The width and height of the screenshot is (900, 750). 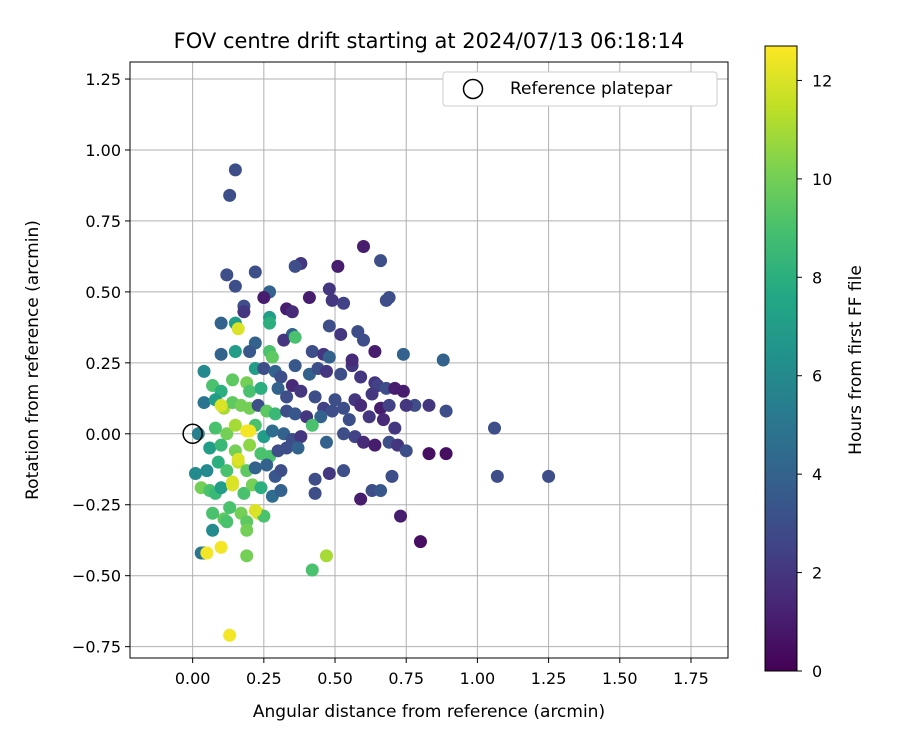 What do you see at coordinates (822, 80) in the screenshot?
I see `colorbar-tick-label: 12` at bounding box center [822, 80].